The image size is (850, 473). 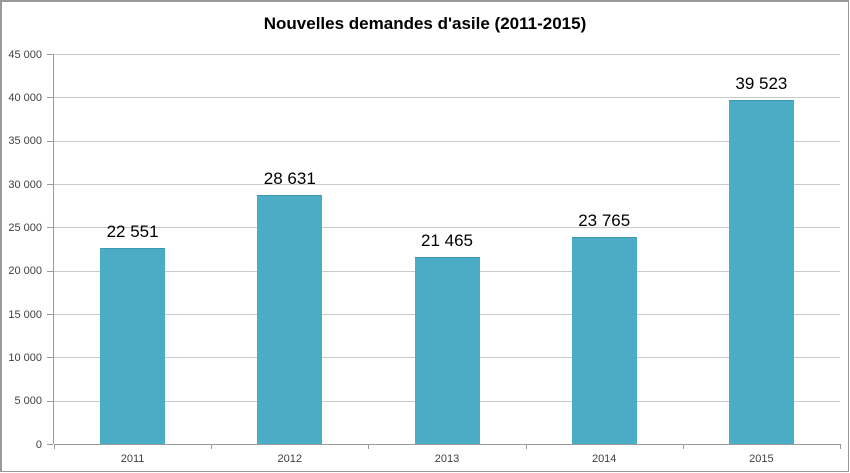 I want to click on y-axis-tick-label: 20 000, so click(x=25, y=271).